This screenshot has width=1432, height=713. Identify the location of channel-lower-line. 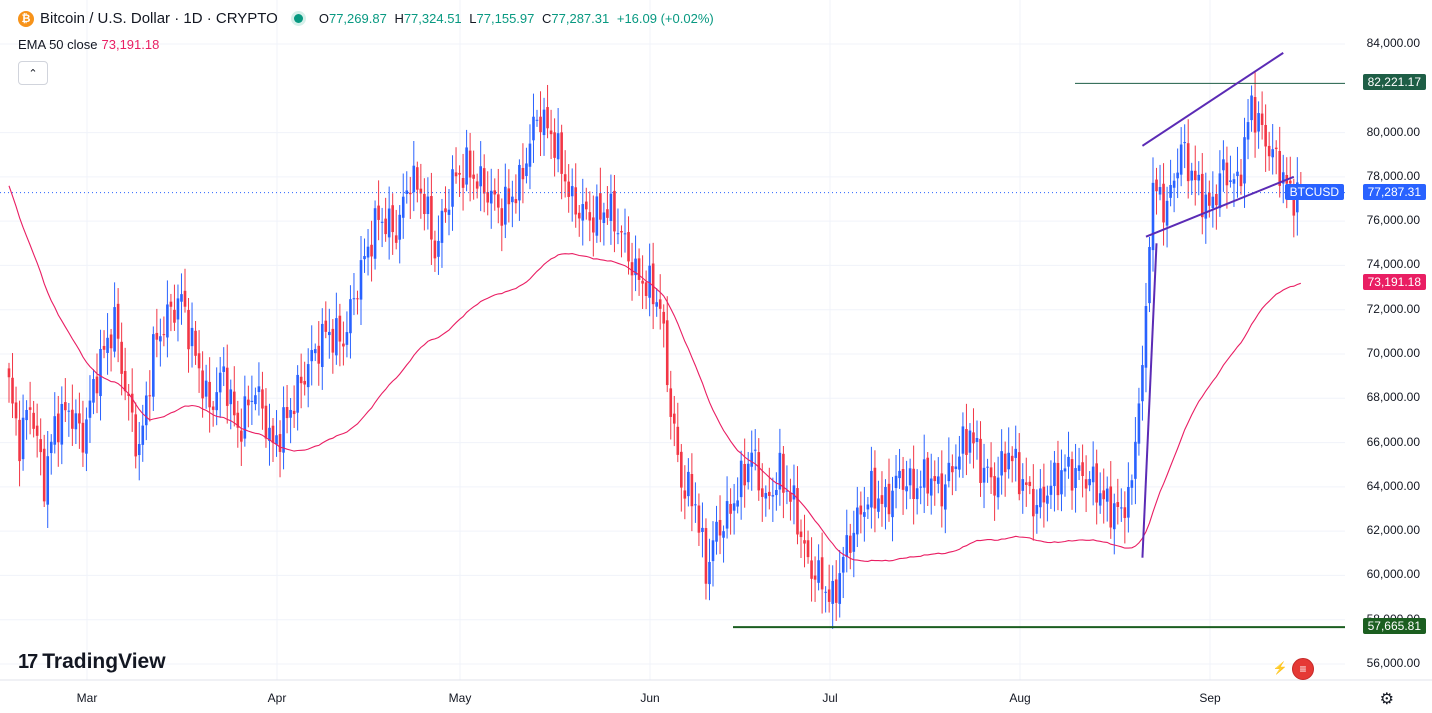
(1220, 206).